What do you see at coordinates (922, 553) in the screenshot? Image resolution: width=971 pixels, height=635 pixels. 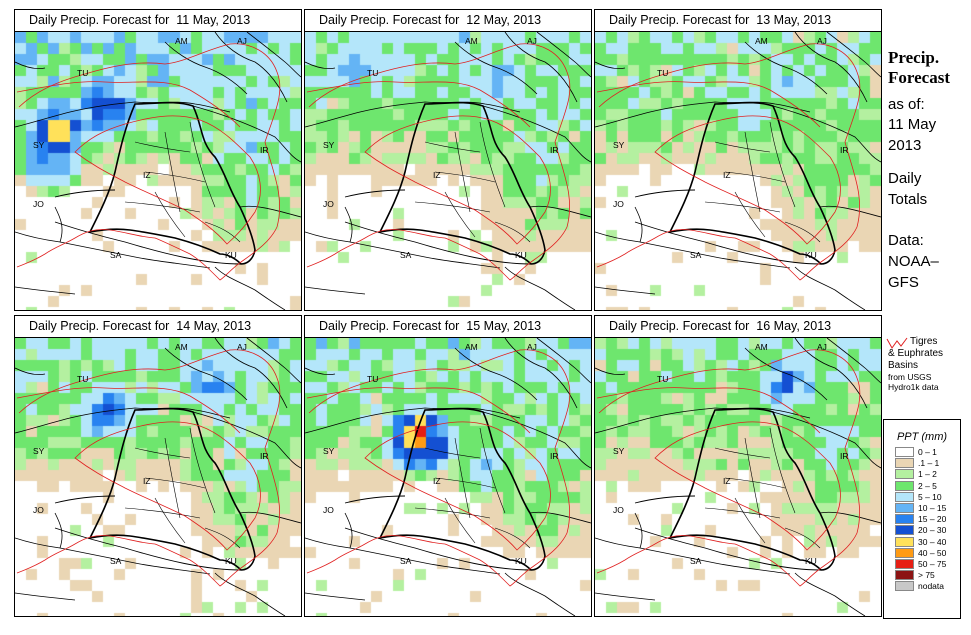 I see `legend-item: 40 – 50` at bounding box center [922, 553].